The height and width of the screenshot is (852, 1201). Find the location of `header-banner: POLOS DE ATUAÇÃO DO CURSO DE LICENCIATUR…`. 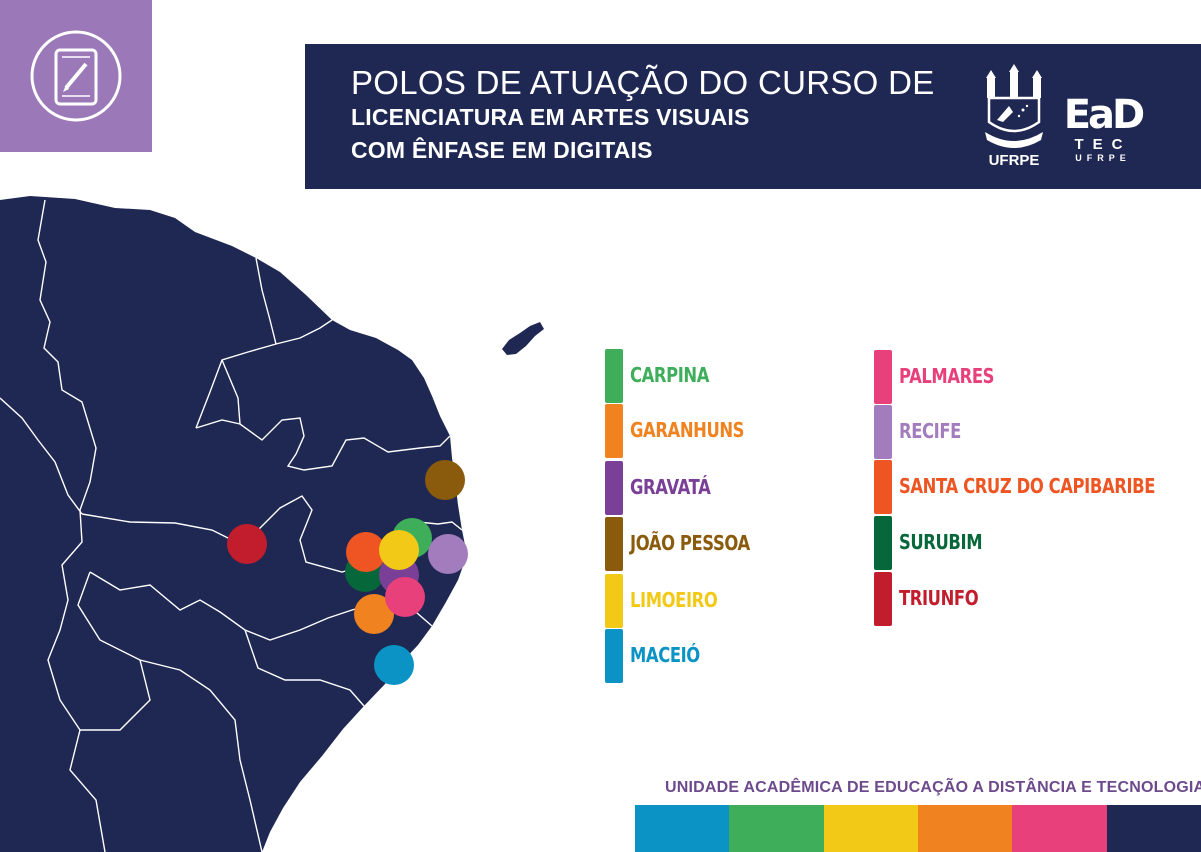

header-banner: POLOS DE ATUAÇÃO DO CURSO DE LICENCIATUR… is located at coordinates (753, 116).